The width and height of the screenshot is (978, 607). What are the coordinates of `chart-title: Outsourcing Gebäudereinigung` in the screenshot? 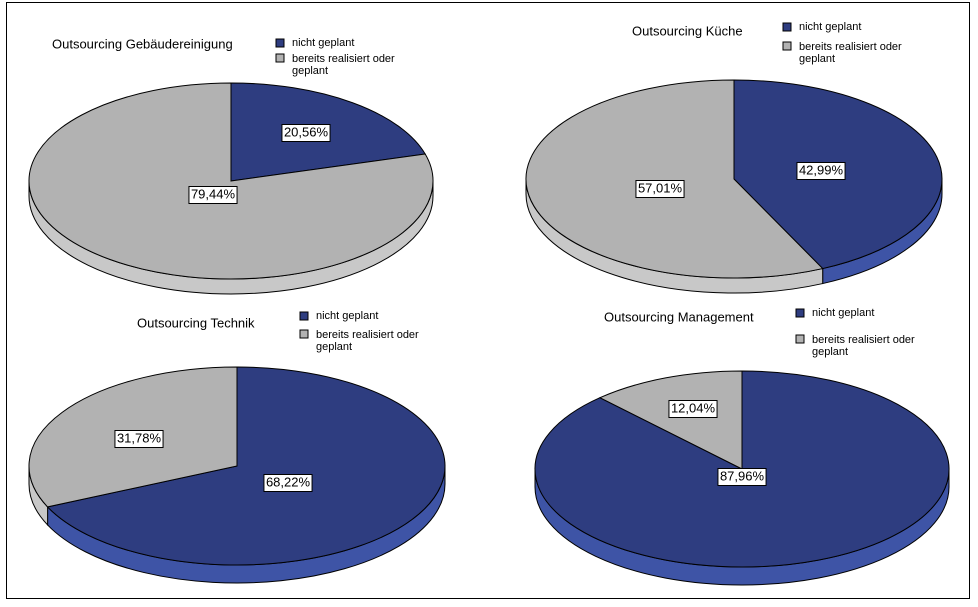 It's located at (142, 43).